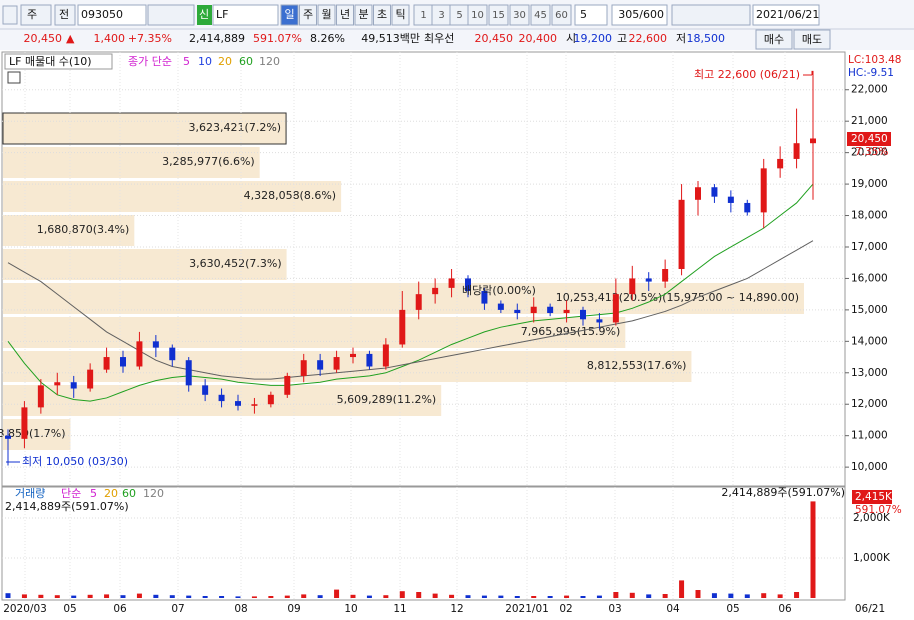 This screenshot has height=620, width=914. What do you see at coordinates (112, 15) in the screenshot?
I see `code-input` at bounding box center [112, 15].